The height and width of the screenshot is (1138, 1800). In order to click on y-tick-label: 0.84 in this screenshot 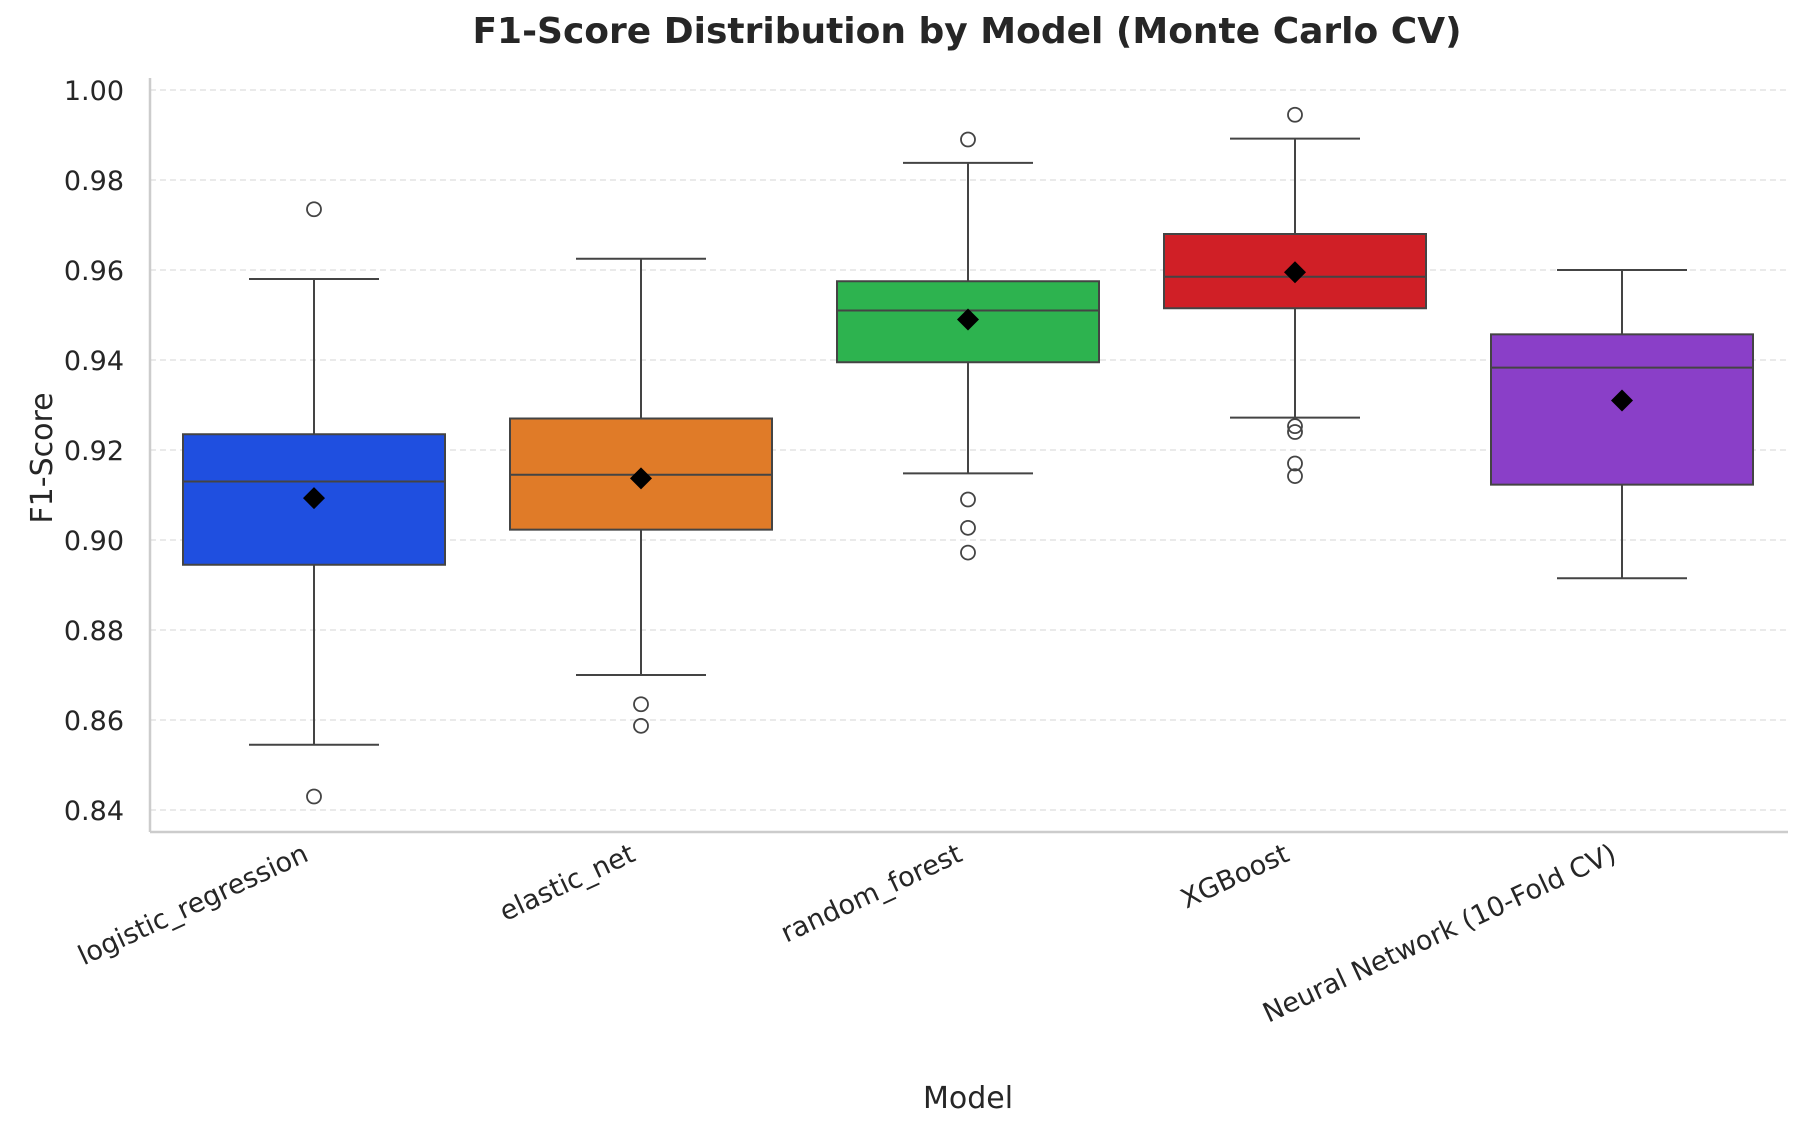, I will do `click(94, 811)`.